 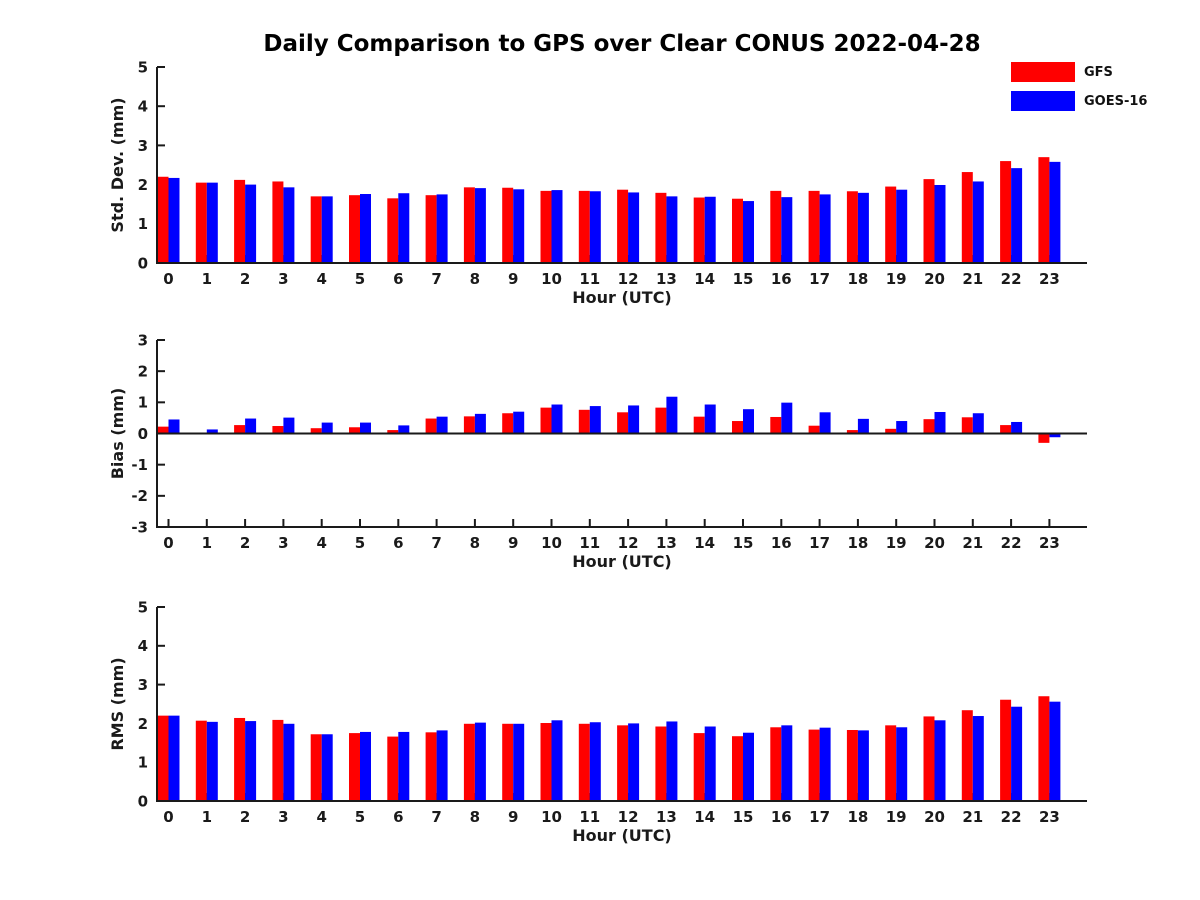 What do you see at coordinates (1011, 279) in the screenshot?
I see `x-tick-label: 22` at bounding box center [1011, 279].